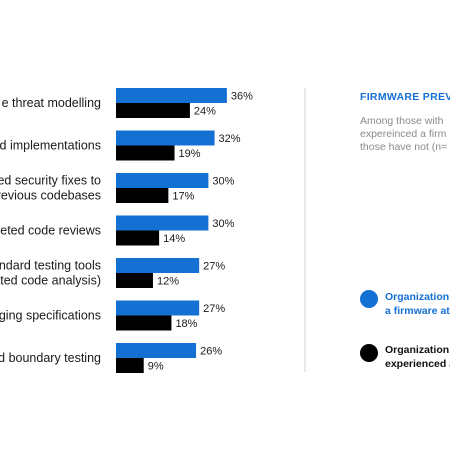 The image size is (450, 450). I want to click on category-label-5: ging specifications, so click(50, 316).